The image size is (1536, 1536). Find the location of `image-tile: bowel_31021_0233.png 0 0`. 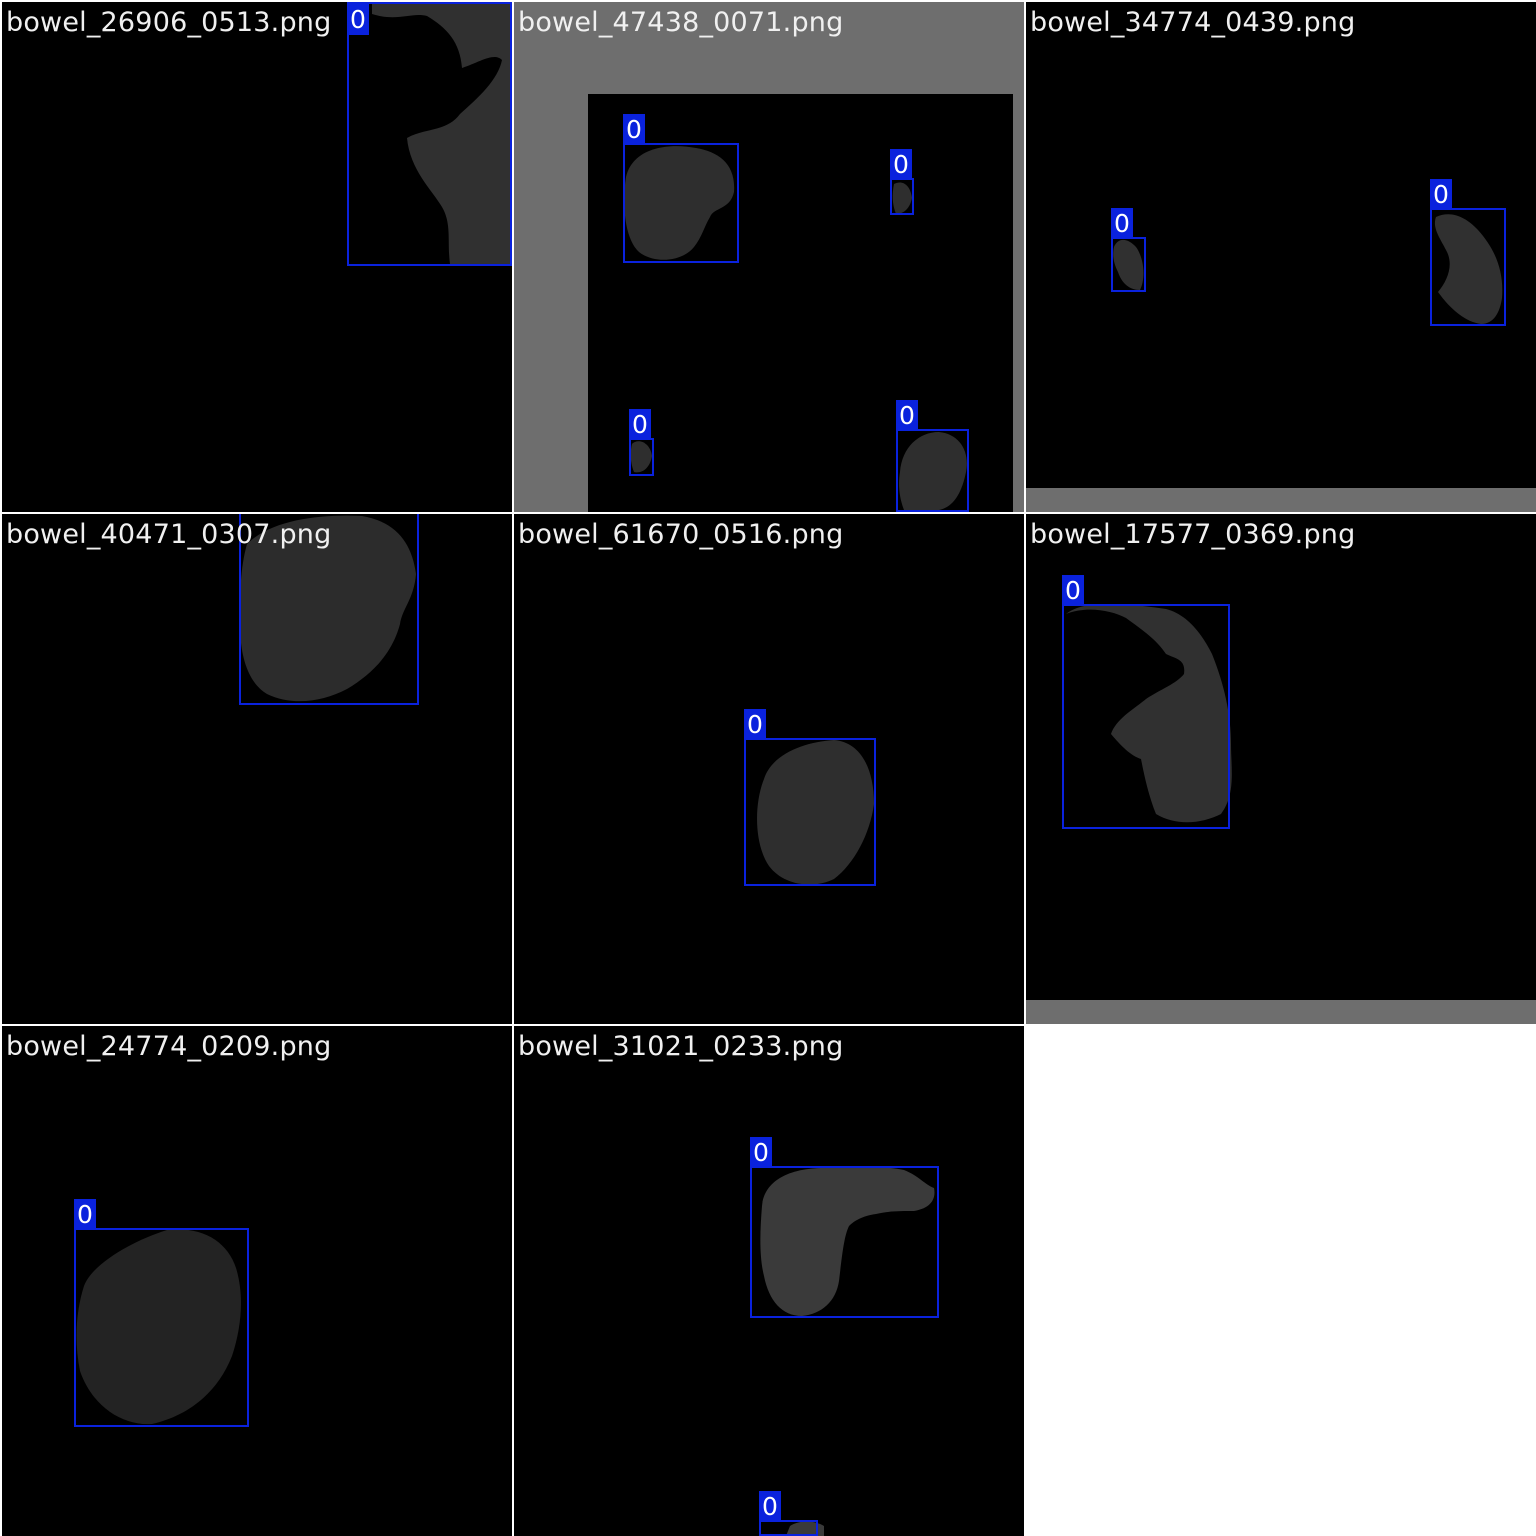

image-tile: bowel_31021_0233.png 0 0 is located at coordinates (769, 1281).